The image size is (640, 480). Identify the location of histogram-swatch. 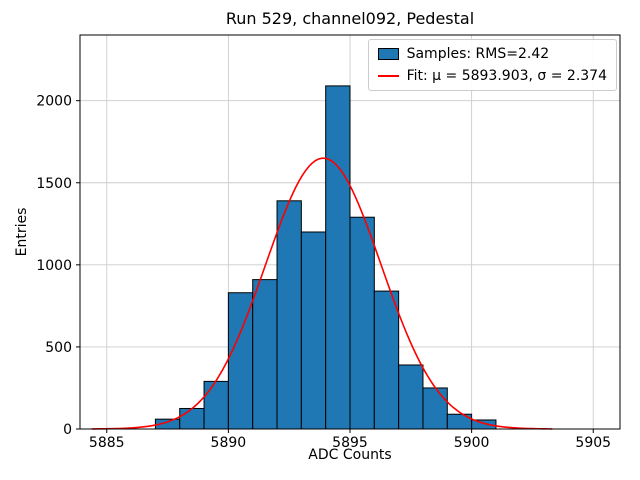
(388, 54).